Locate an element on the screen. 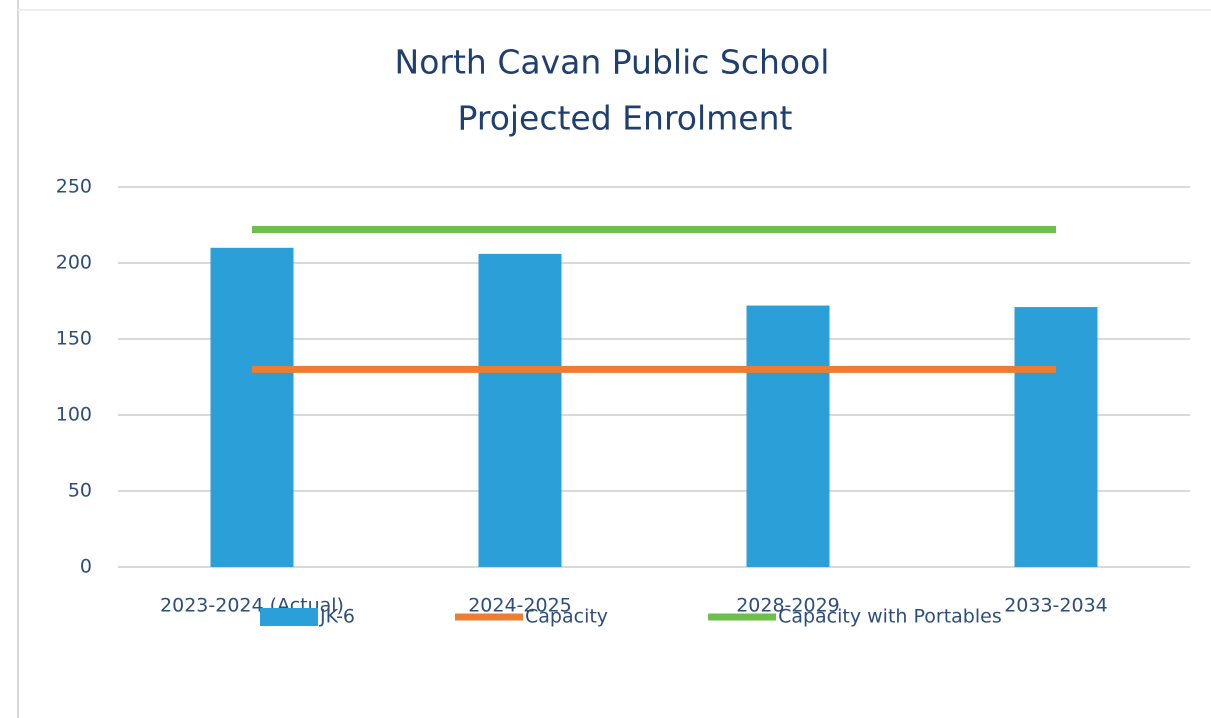 This screenshot has height=718, width=1211. legend-swatch is located at coordinates (289, 617).